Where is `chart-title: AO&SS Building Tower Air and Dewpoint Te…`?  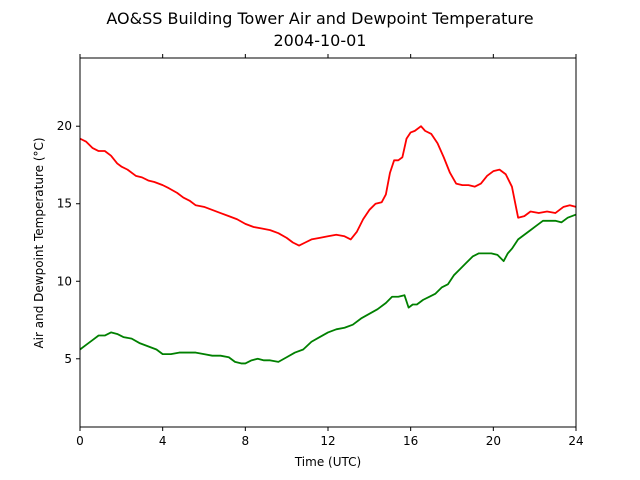 chart-title: AO&SS Building Tower Air and Dewpoint Te… is located at coordinates (319, 18).